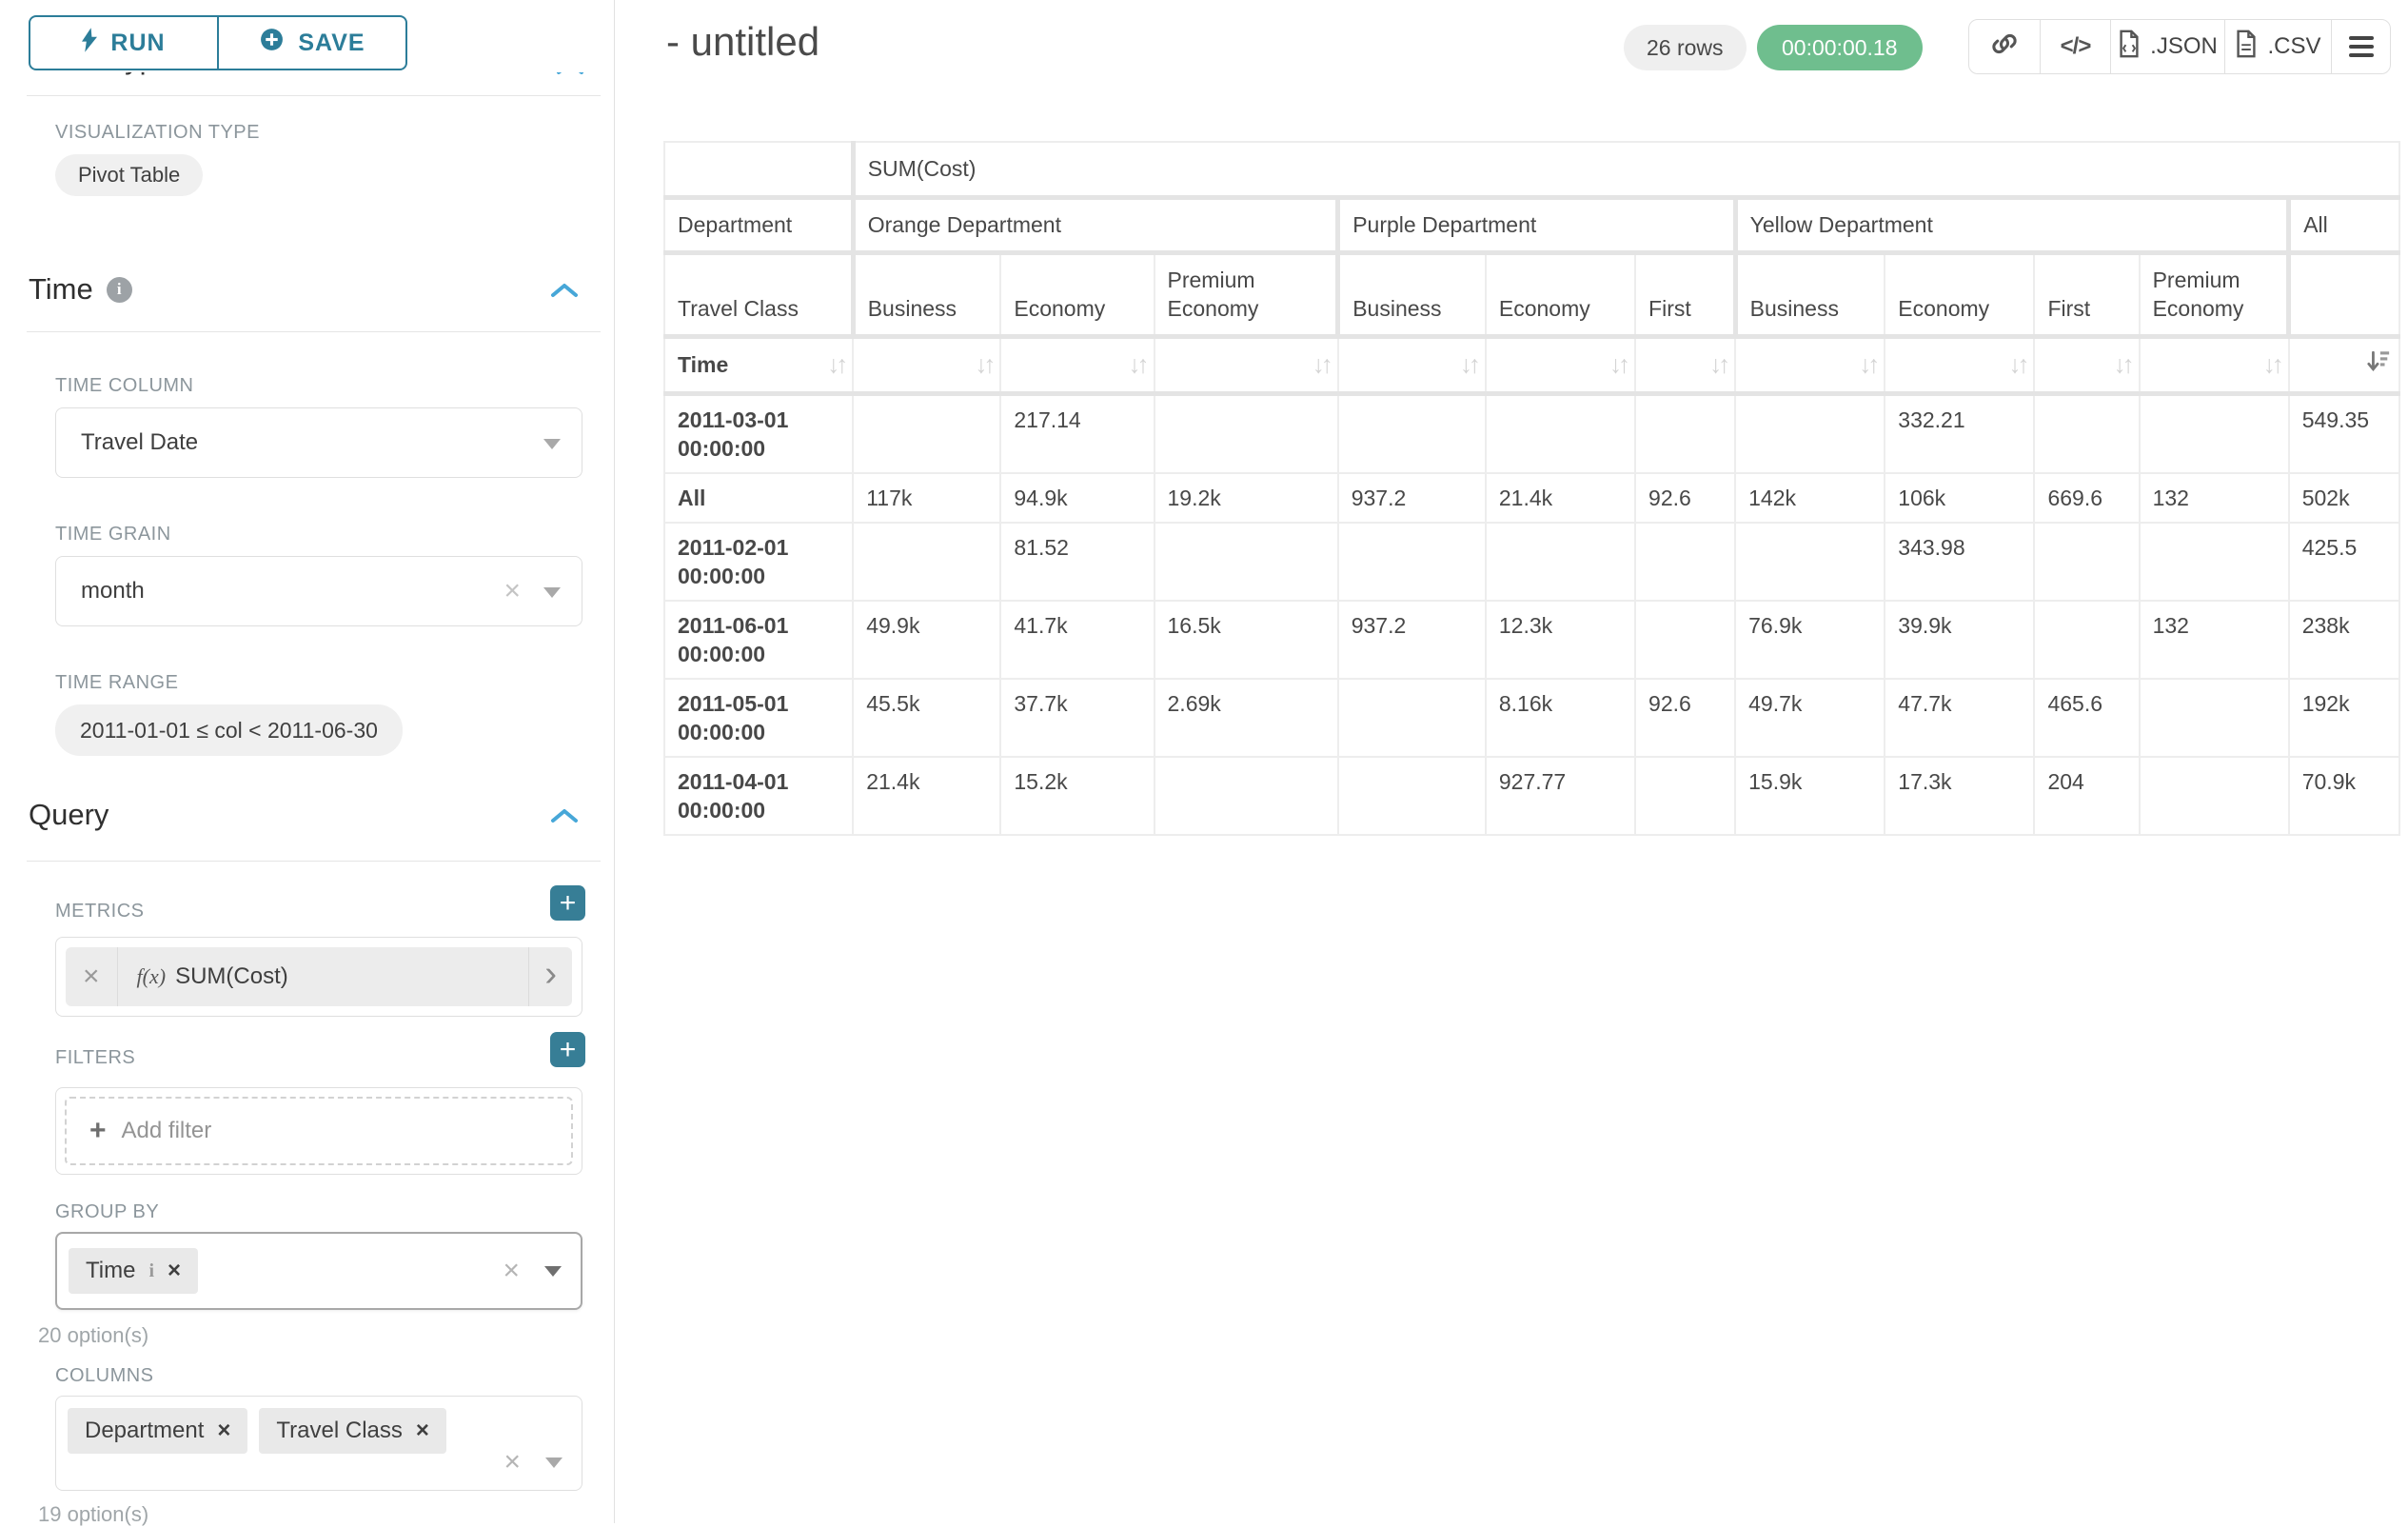 The image size is (2408, 1527). I want to click on dimension-tag-label: Travel Class, so click(339, 1430).